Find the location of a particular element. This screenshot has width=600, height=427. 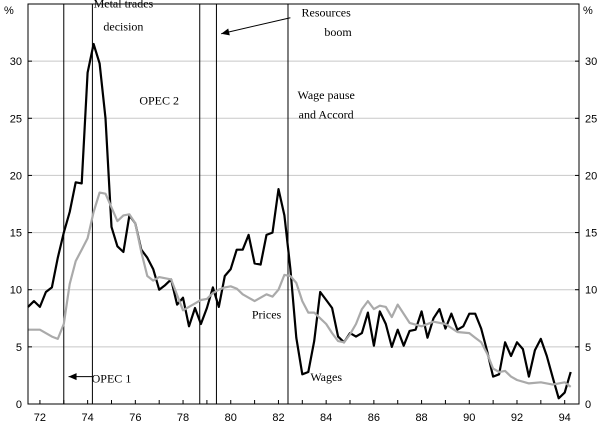

x-tick-label: 92 is located at coordinates (517, 418).